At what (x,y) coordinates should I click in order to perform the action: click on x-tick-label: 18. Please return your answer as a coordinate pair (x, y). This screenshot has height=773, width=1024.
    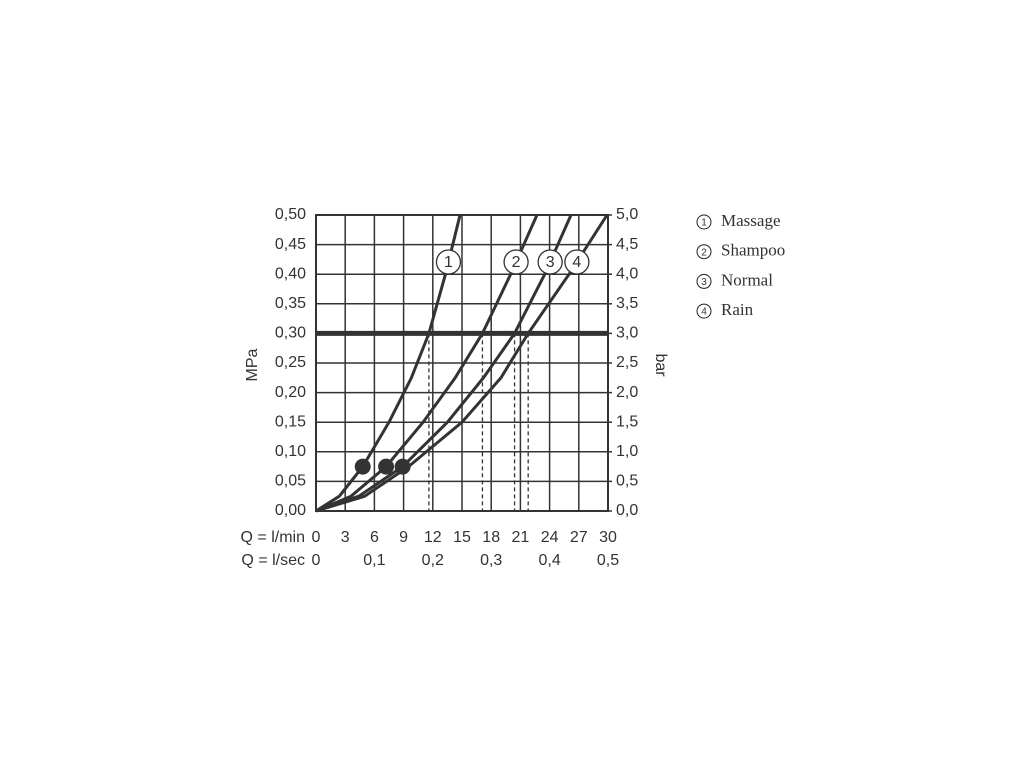
    Looking at the image, I should click on (491, 537).